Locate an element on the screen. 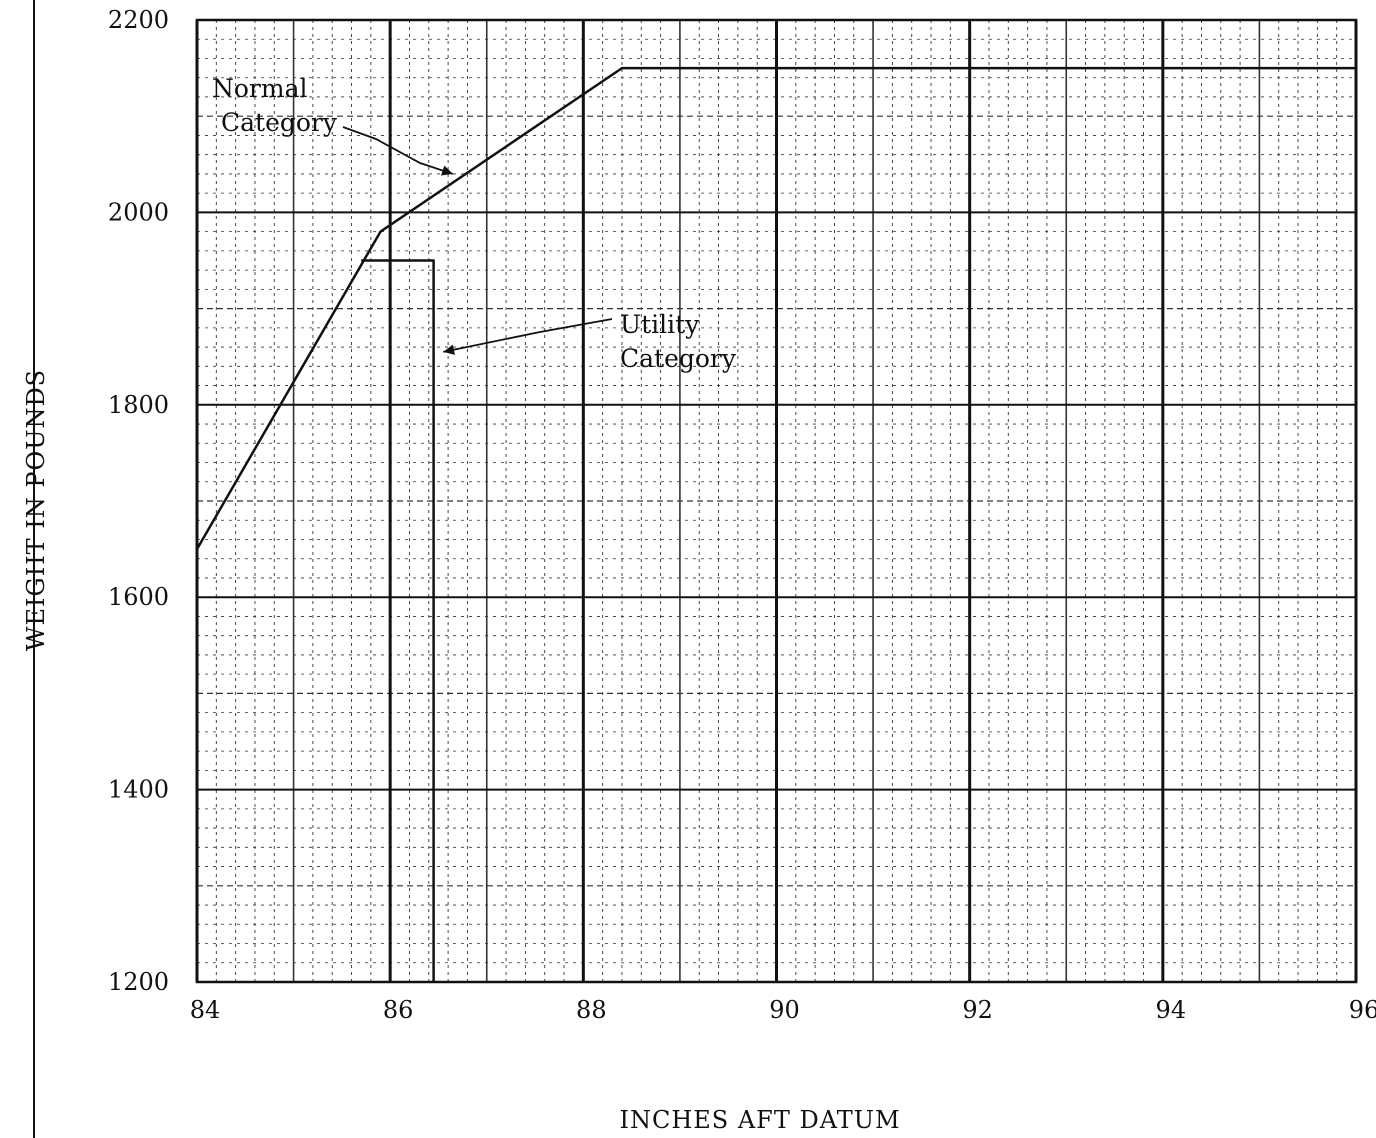  x-tick-label: 94 is located at coordinates (1171, 1010).